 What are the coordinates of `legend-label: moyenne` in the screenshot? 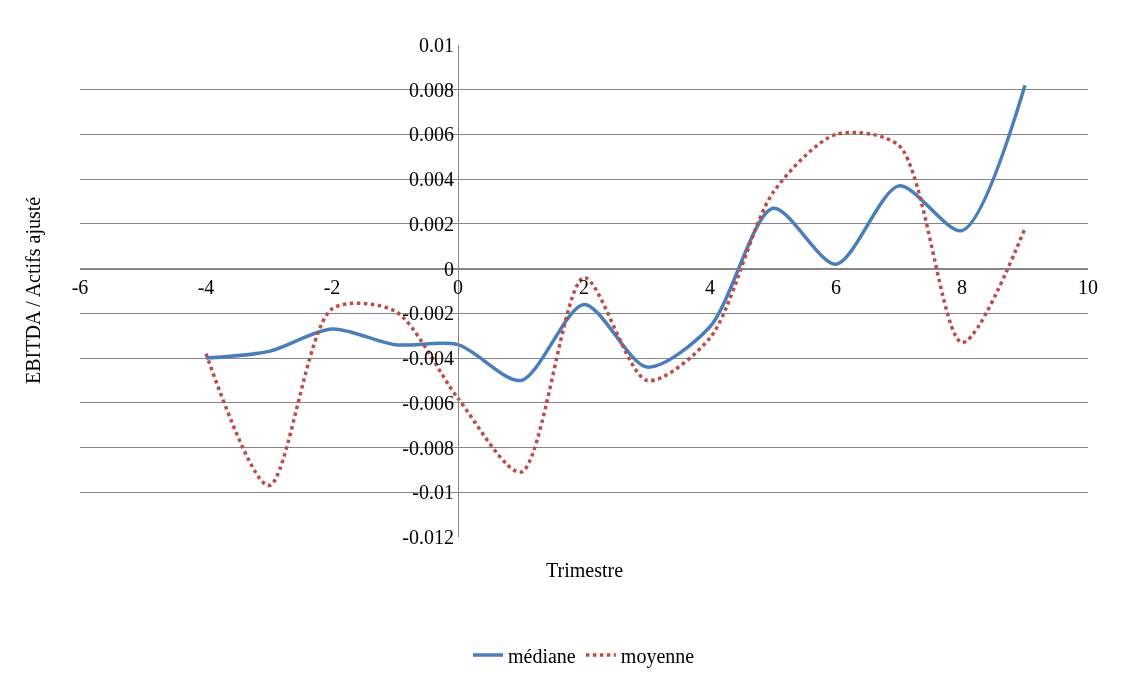 It's located at (657, 656).